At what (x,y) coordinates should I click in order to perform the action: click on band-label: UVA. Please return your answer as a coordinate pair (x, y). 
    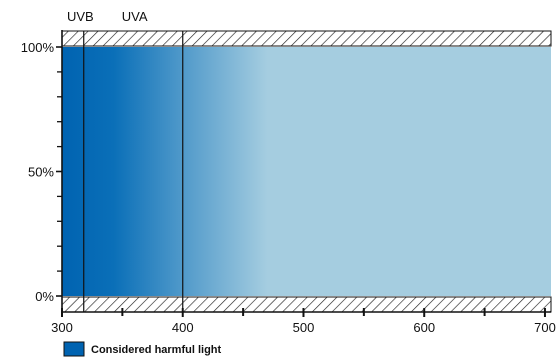
    Looking at the image, I should click on (135, 16).